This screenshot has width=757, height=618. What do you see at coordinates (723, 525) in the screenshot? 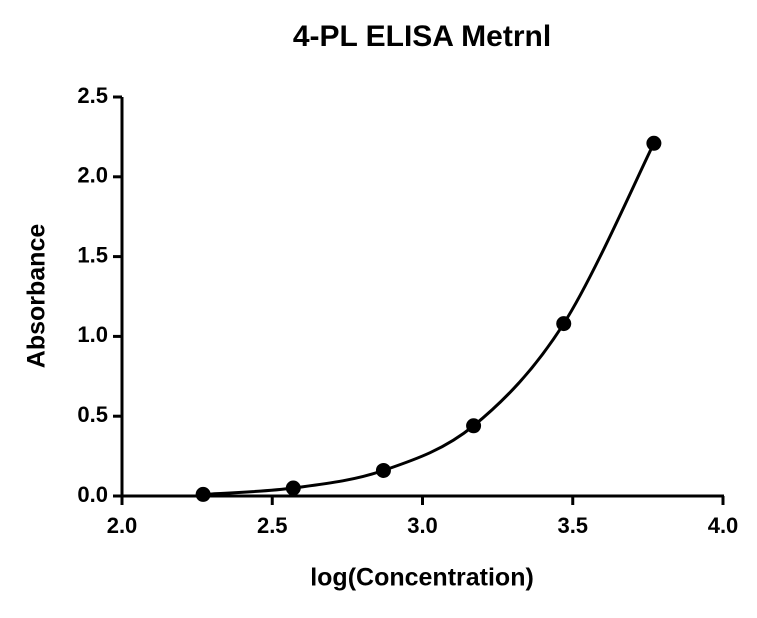
I see `x-tick-label: 4.0` at bounding box center [723, 525].